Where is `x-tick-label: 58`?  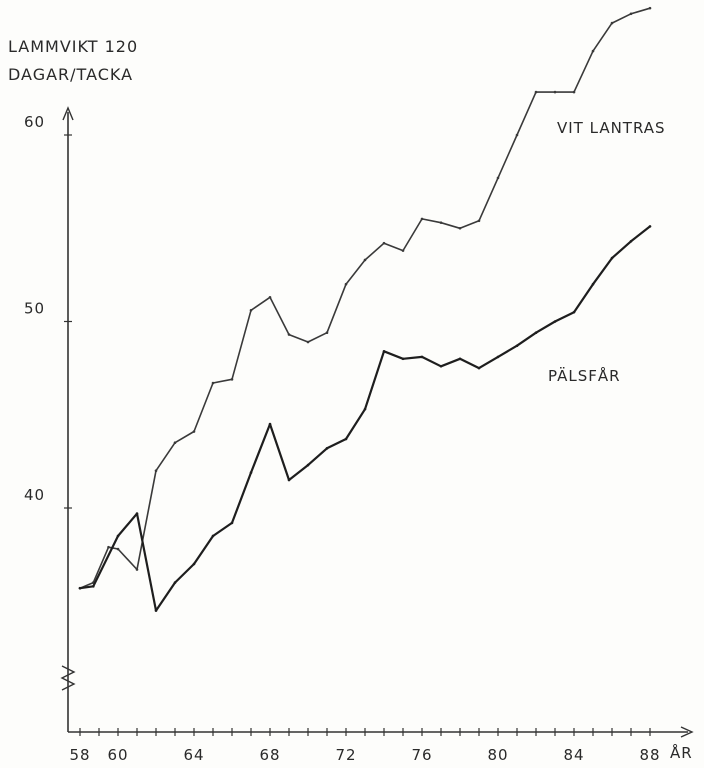
x-tick-label: 58 is located at coordinates (79, 755).